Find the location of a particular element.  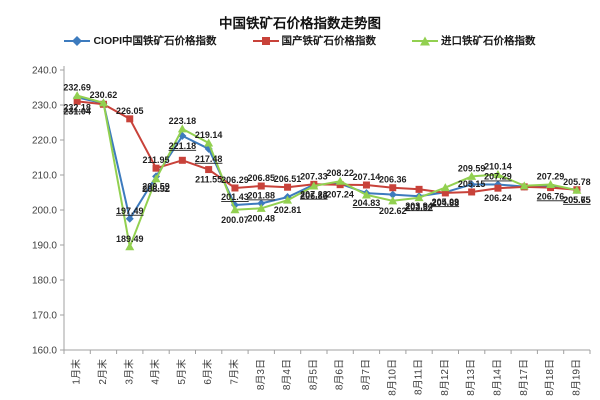

legend-item-domestic: 国产铁矿石价格指数 is located at coordinates (314, 40).